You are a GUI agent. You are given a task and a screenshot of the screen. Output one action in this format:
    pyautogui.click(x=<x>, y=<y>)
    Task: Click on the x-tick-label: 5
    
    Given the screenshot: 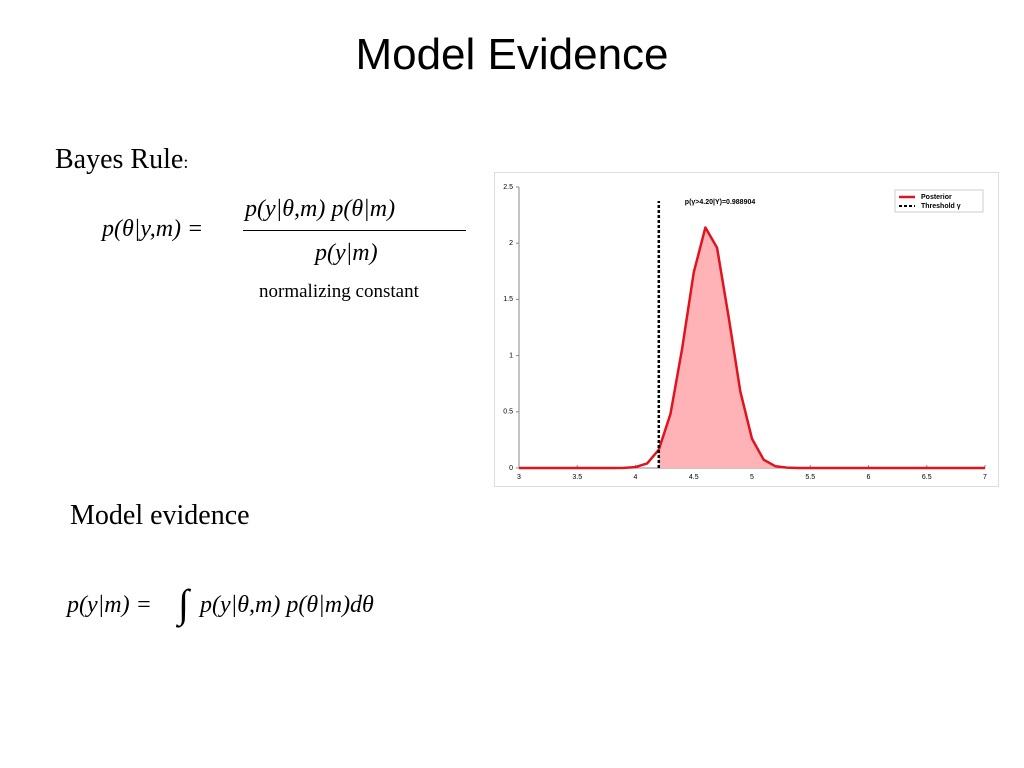 What is the action you would take?
    pyautogui.click(x=752, y=477)
    